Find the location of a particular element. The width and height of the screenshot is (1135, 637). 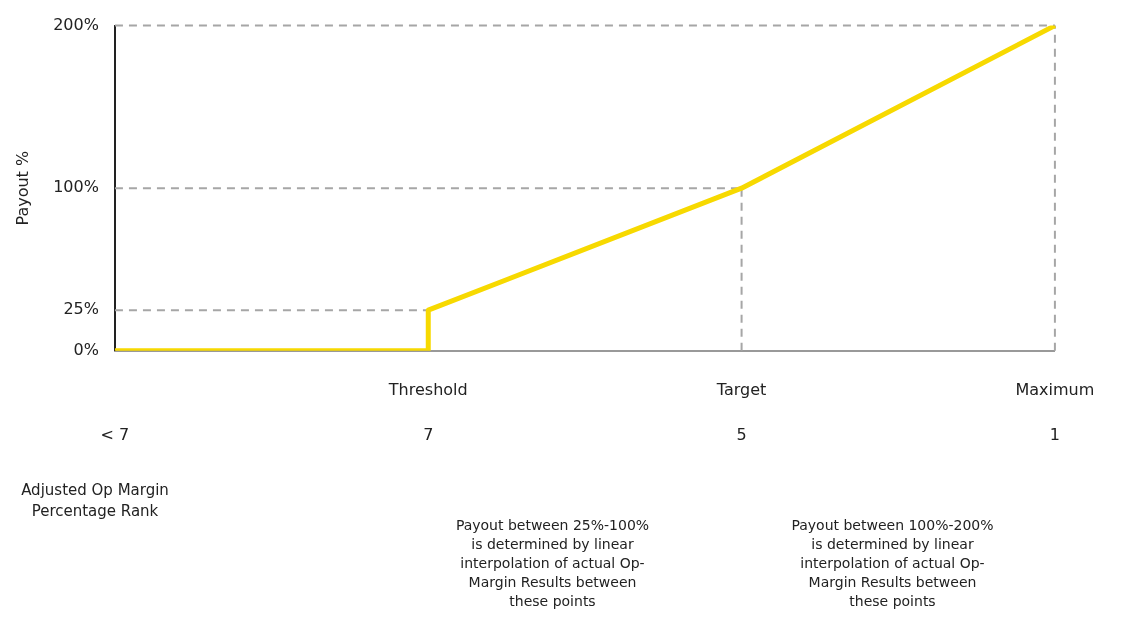

text: Payout between 25%-100% is determined by linear interpolation of actual Op-Margin Results between these points is located at coordinates (552, 563).